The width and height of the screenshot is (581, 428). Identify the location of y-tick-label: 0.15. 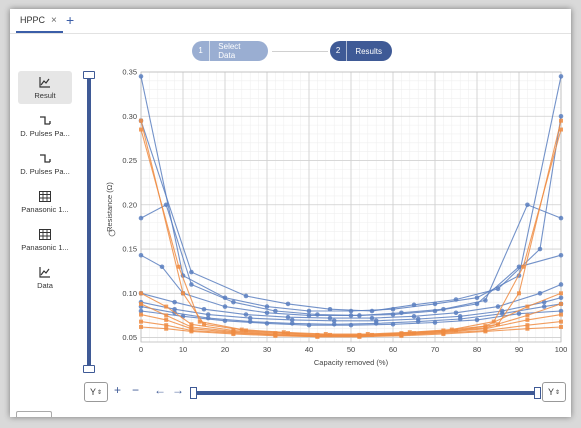
(129, 249).